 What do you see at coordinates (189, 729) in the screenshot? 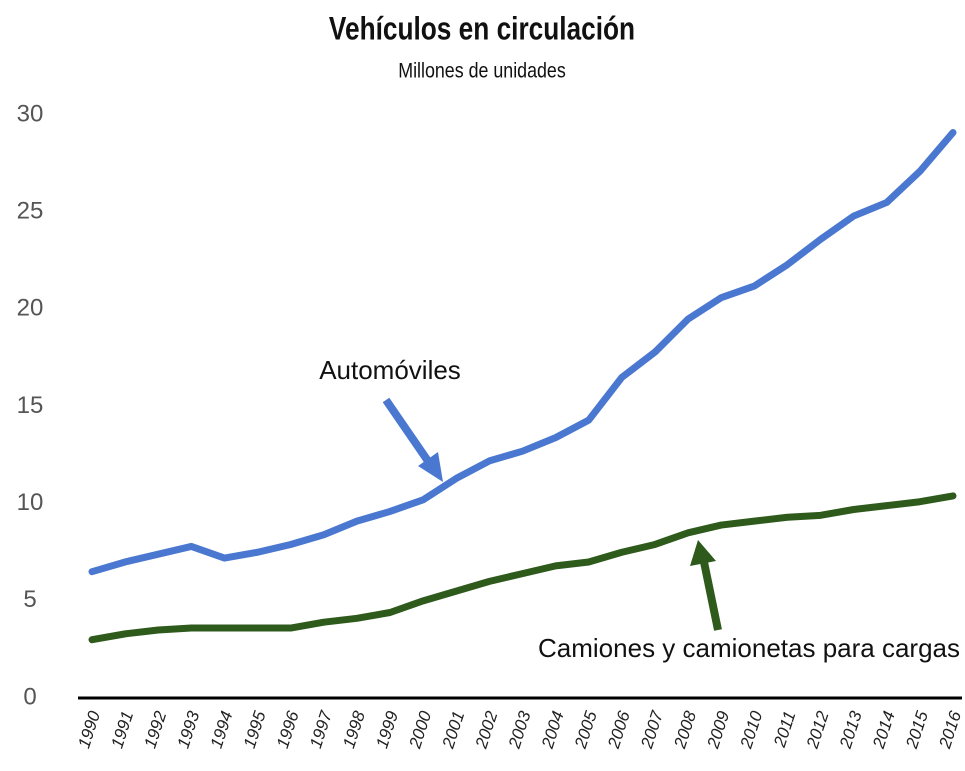
I see `x-tick-label: 1993` at bounding box center [189, 729].